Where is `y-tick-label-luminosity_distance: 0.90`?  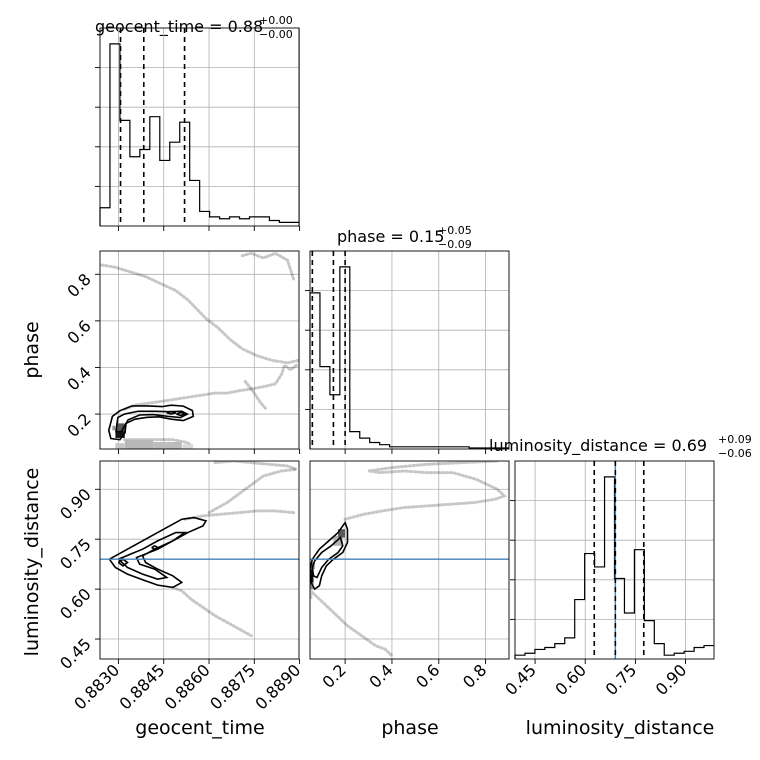
y-tick-label-luminosity_distance: 0.90 is located at coordinates (75, 504).